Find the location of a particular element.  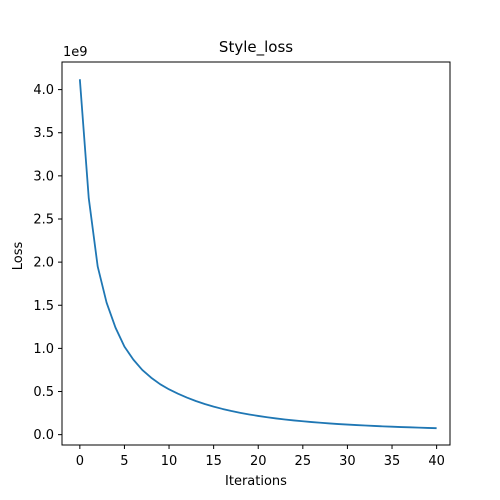

x-tick-label: 20 is located at coordinates (258, 461).